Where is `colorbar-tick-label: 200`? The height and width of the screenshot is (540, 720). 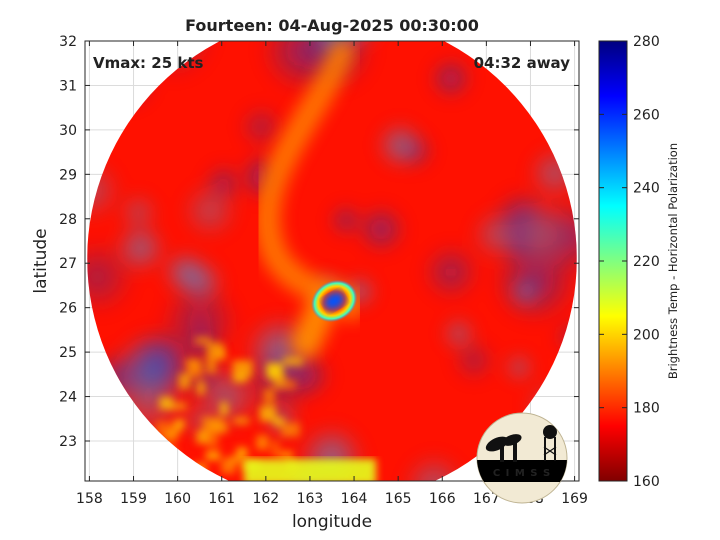
colorbar-tick-label: 200 is located at coordinates (646, 335).